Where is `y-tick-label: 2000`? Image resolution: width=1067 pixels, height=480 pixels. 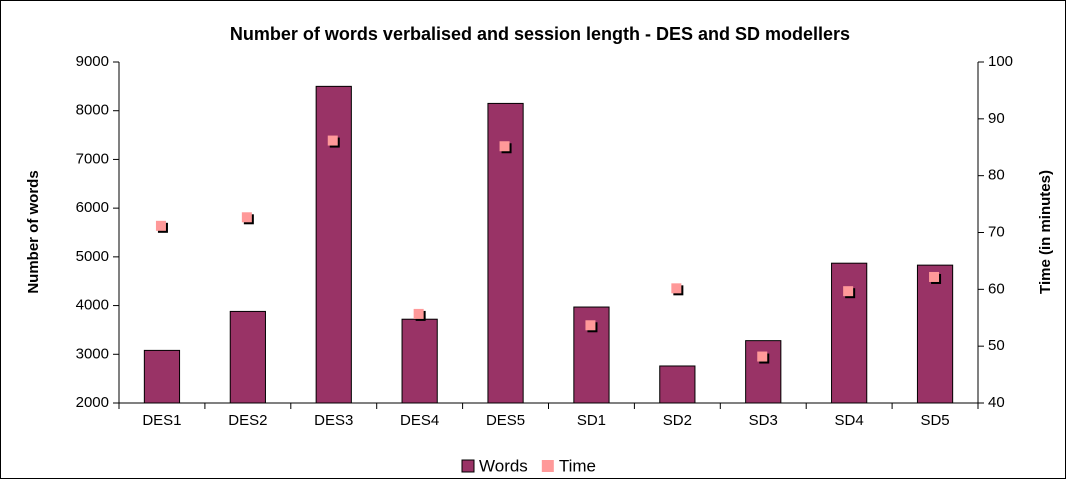
y-tick-label: 2000 is located at coordinates (92, 402).